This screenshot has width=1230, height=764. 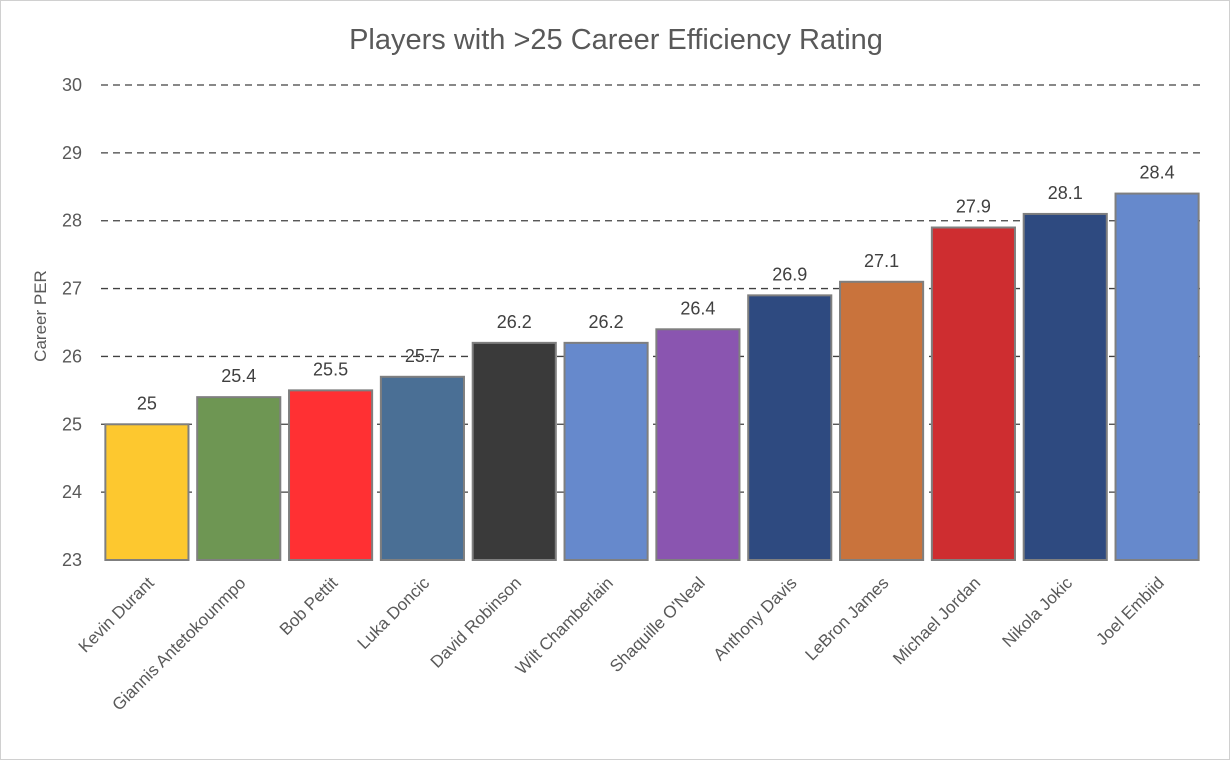 I want to click on x-tick-label: LeBron James, so click(x=846, y=618).